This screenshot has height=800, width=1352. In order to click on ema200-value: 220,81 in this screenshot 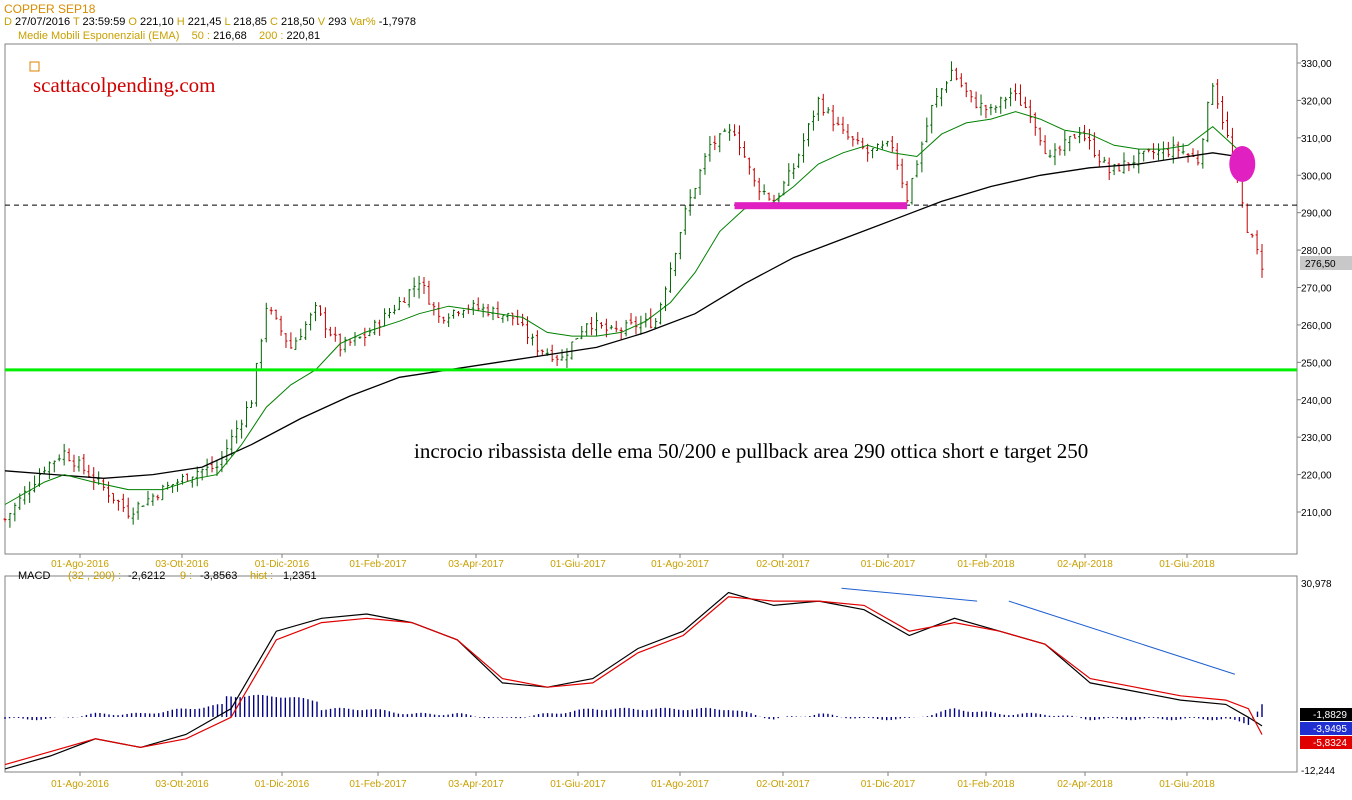, I will do `click(303, 36)`.